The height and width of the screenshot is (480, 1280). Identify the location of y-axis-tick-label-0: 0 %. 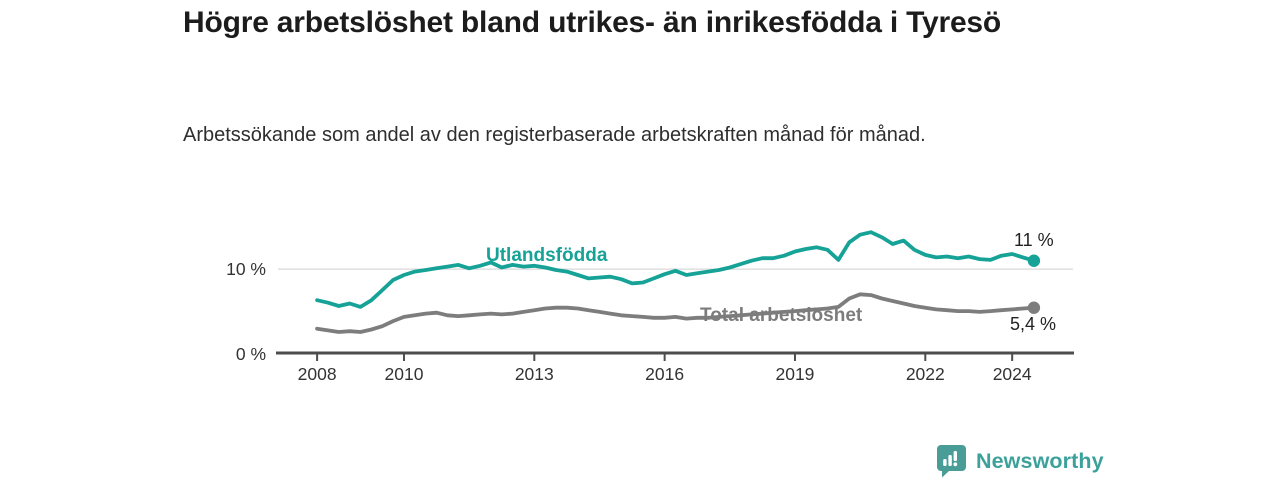
(250, 354).